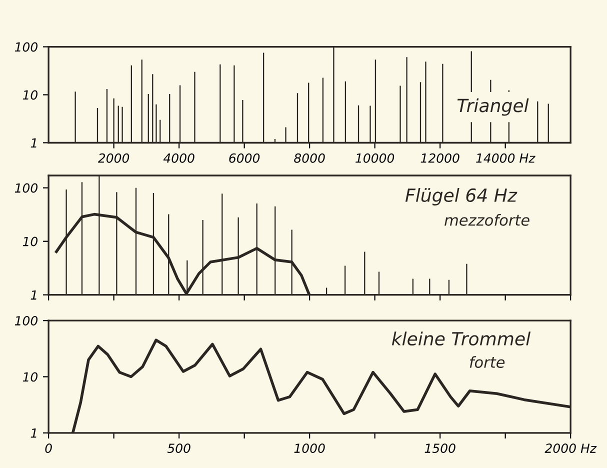 This screenshot has height=468, width=607. I want to click on x-tick-label: 10000, so click(375, 158).